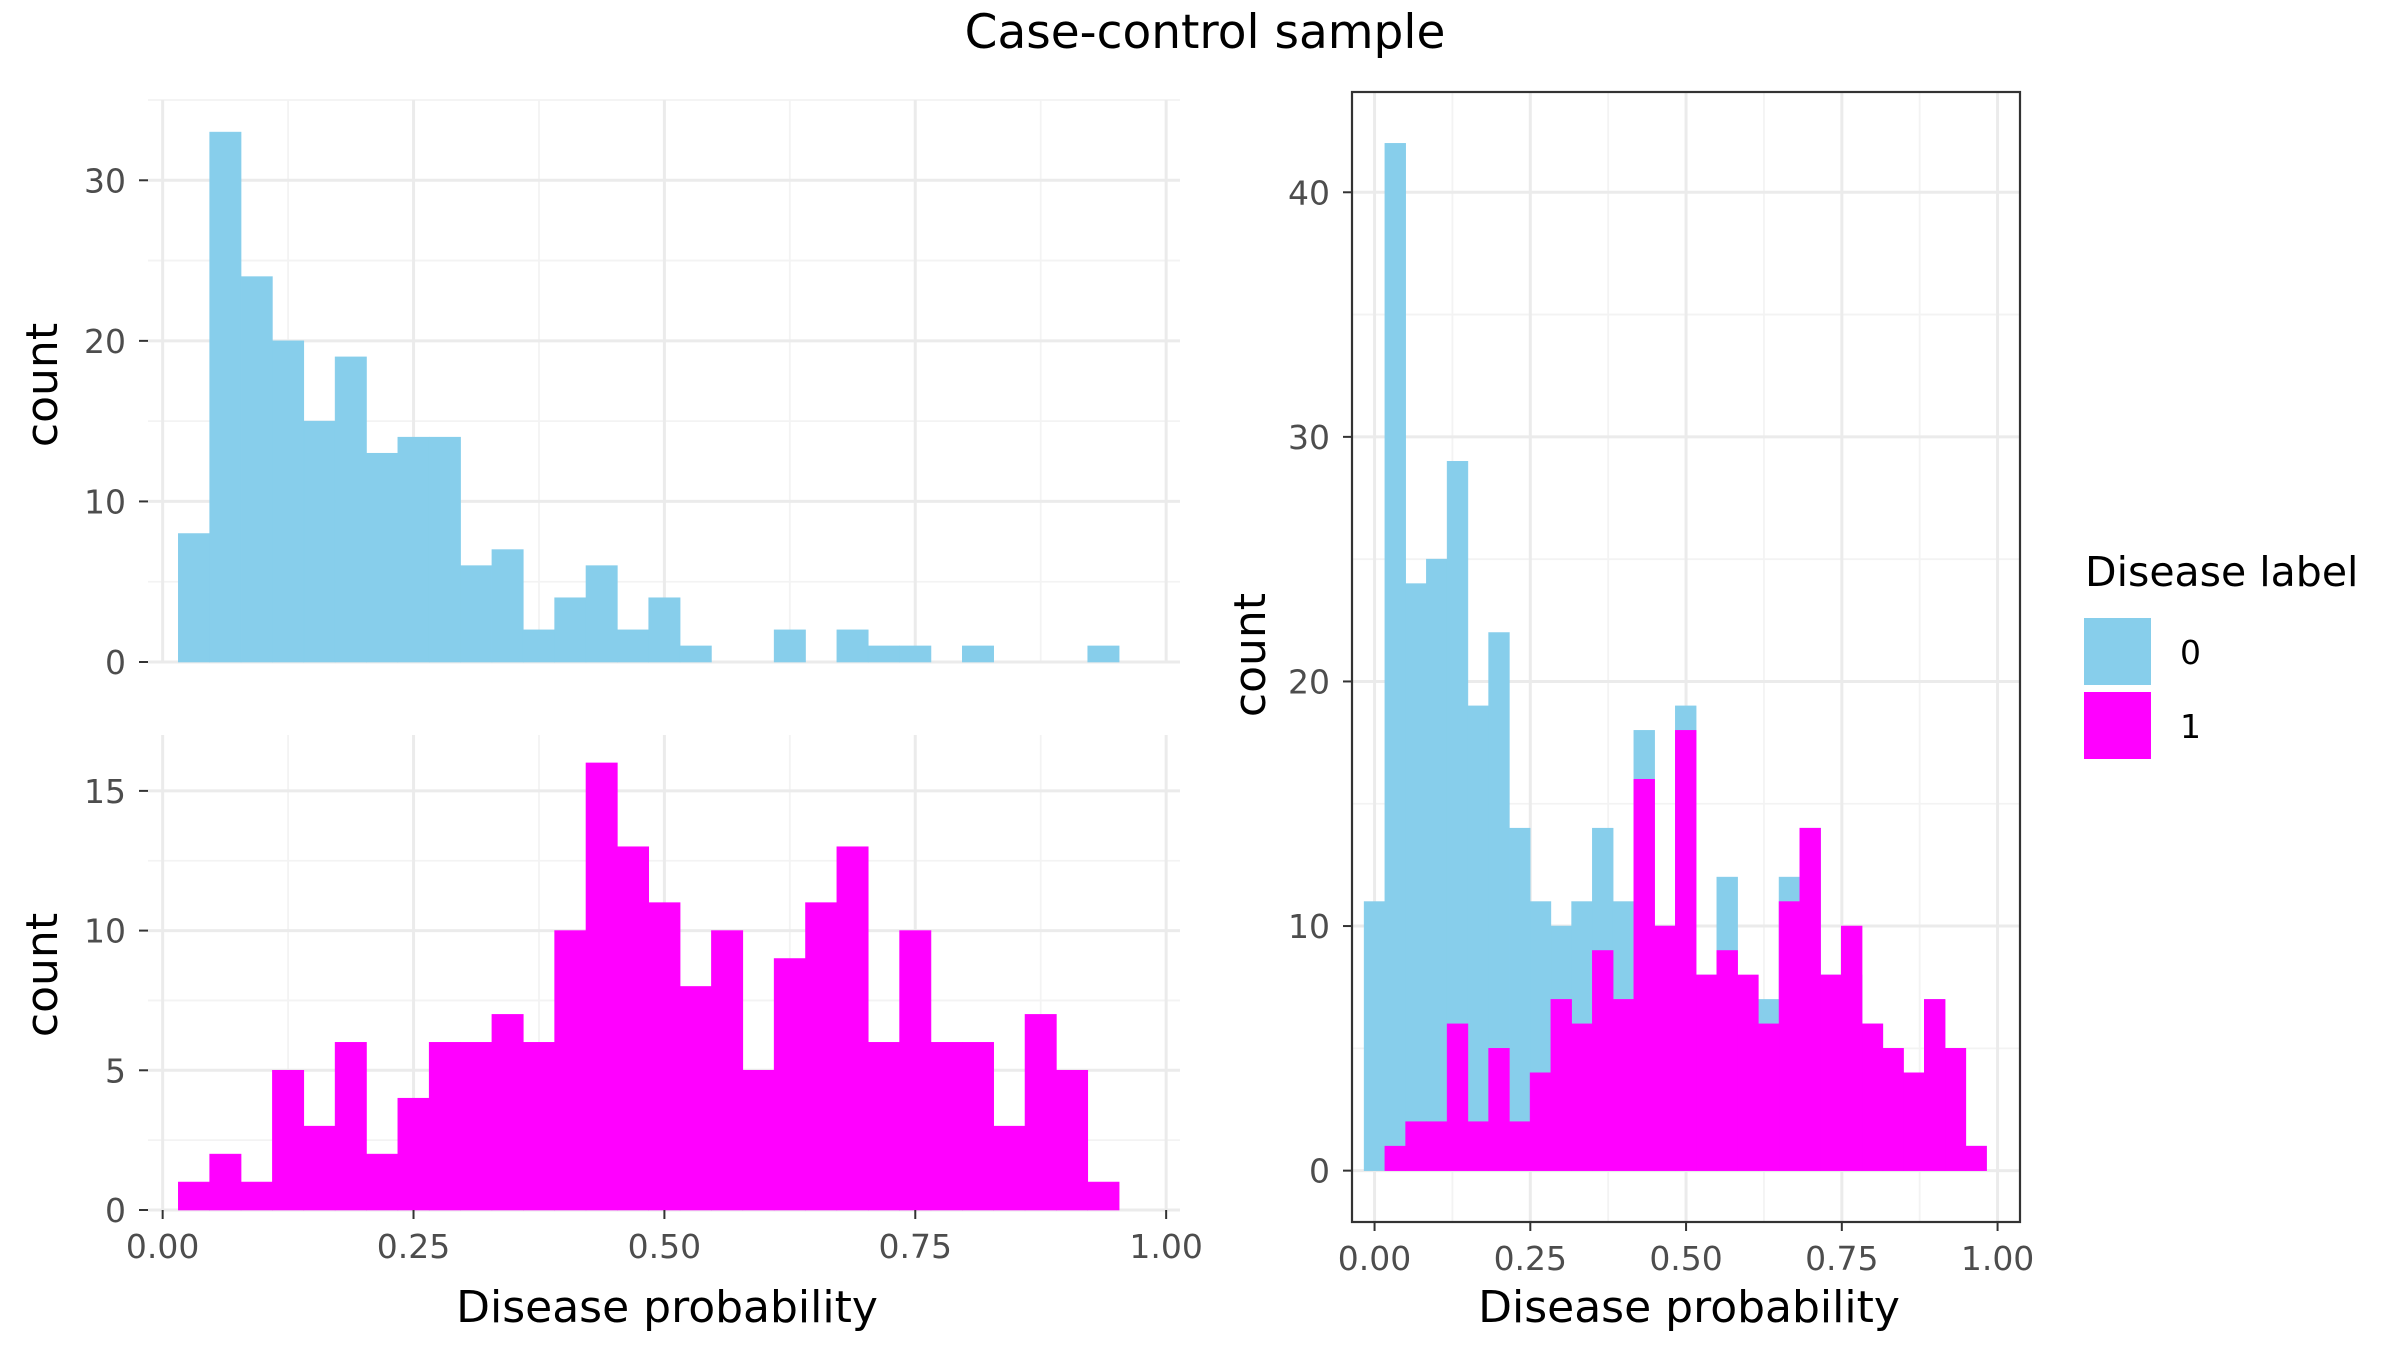 Image resolution: width=2400 pixels, height=1350 pixels. What do you see at coordinates (105, 501) in the screenshot?
I see `y-tick-label: 10` at bounding box center [105, 501].